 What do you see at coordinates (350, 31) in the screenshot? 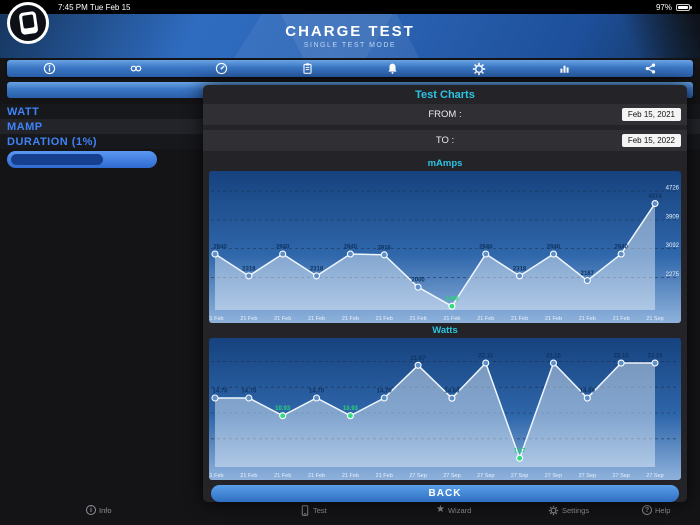
I see `page-title: CHARGE TEST` at bounding box center [350, 31].